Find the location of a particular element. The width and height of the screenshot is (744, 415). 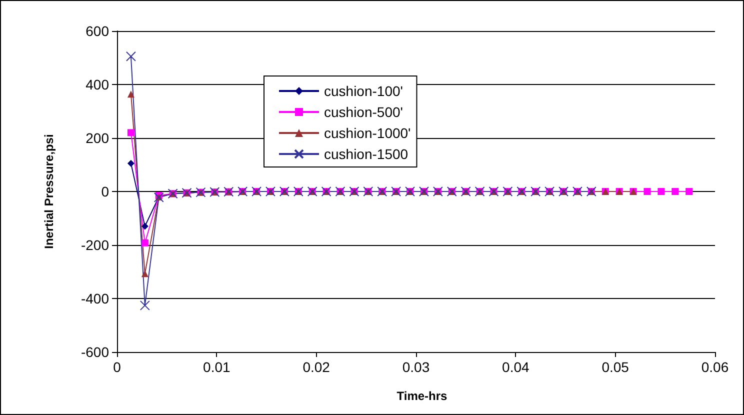

y-tick-label: -200 is located at coordinates (95, 245).